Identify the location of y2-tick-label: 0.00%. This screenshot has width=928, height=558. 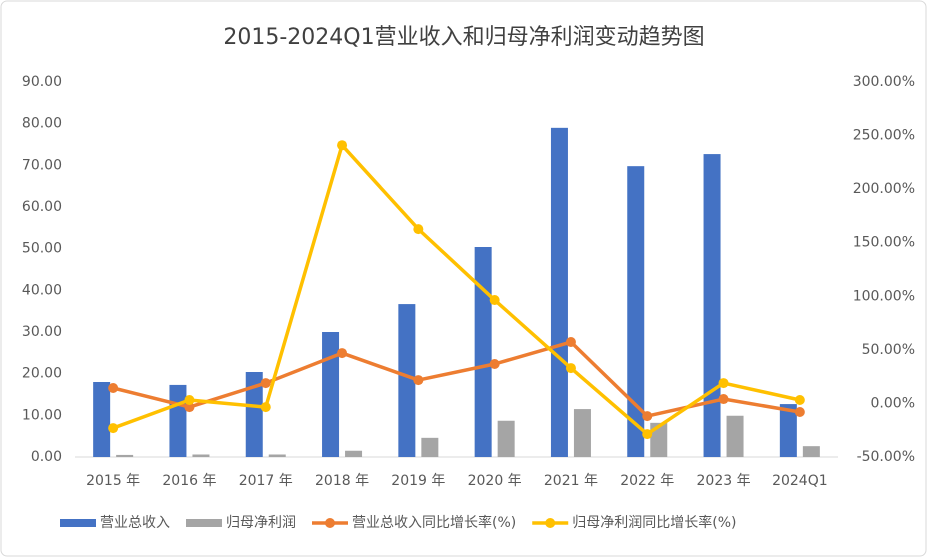
(893, 403).